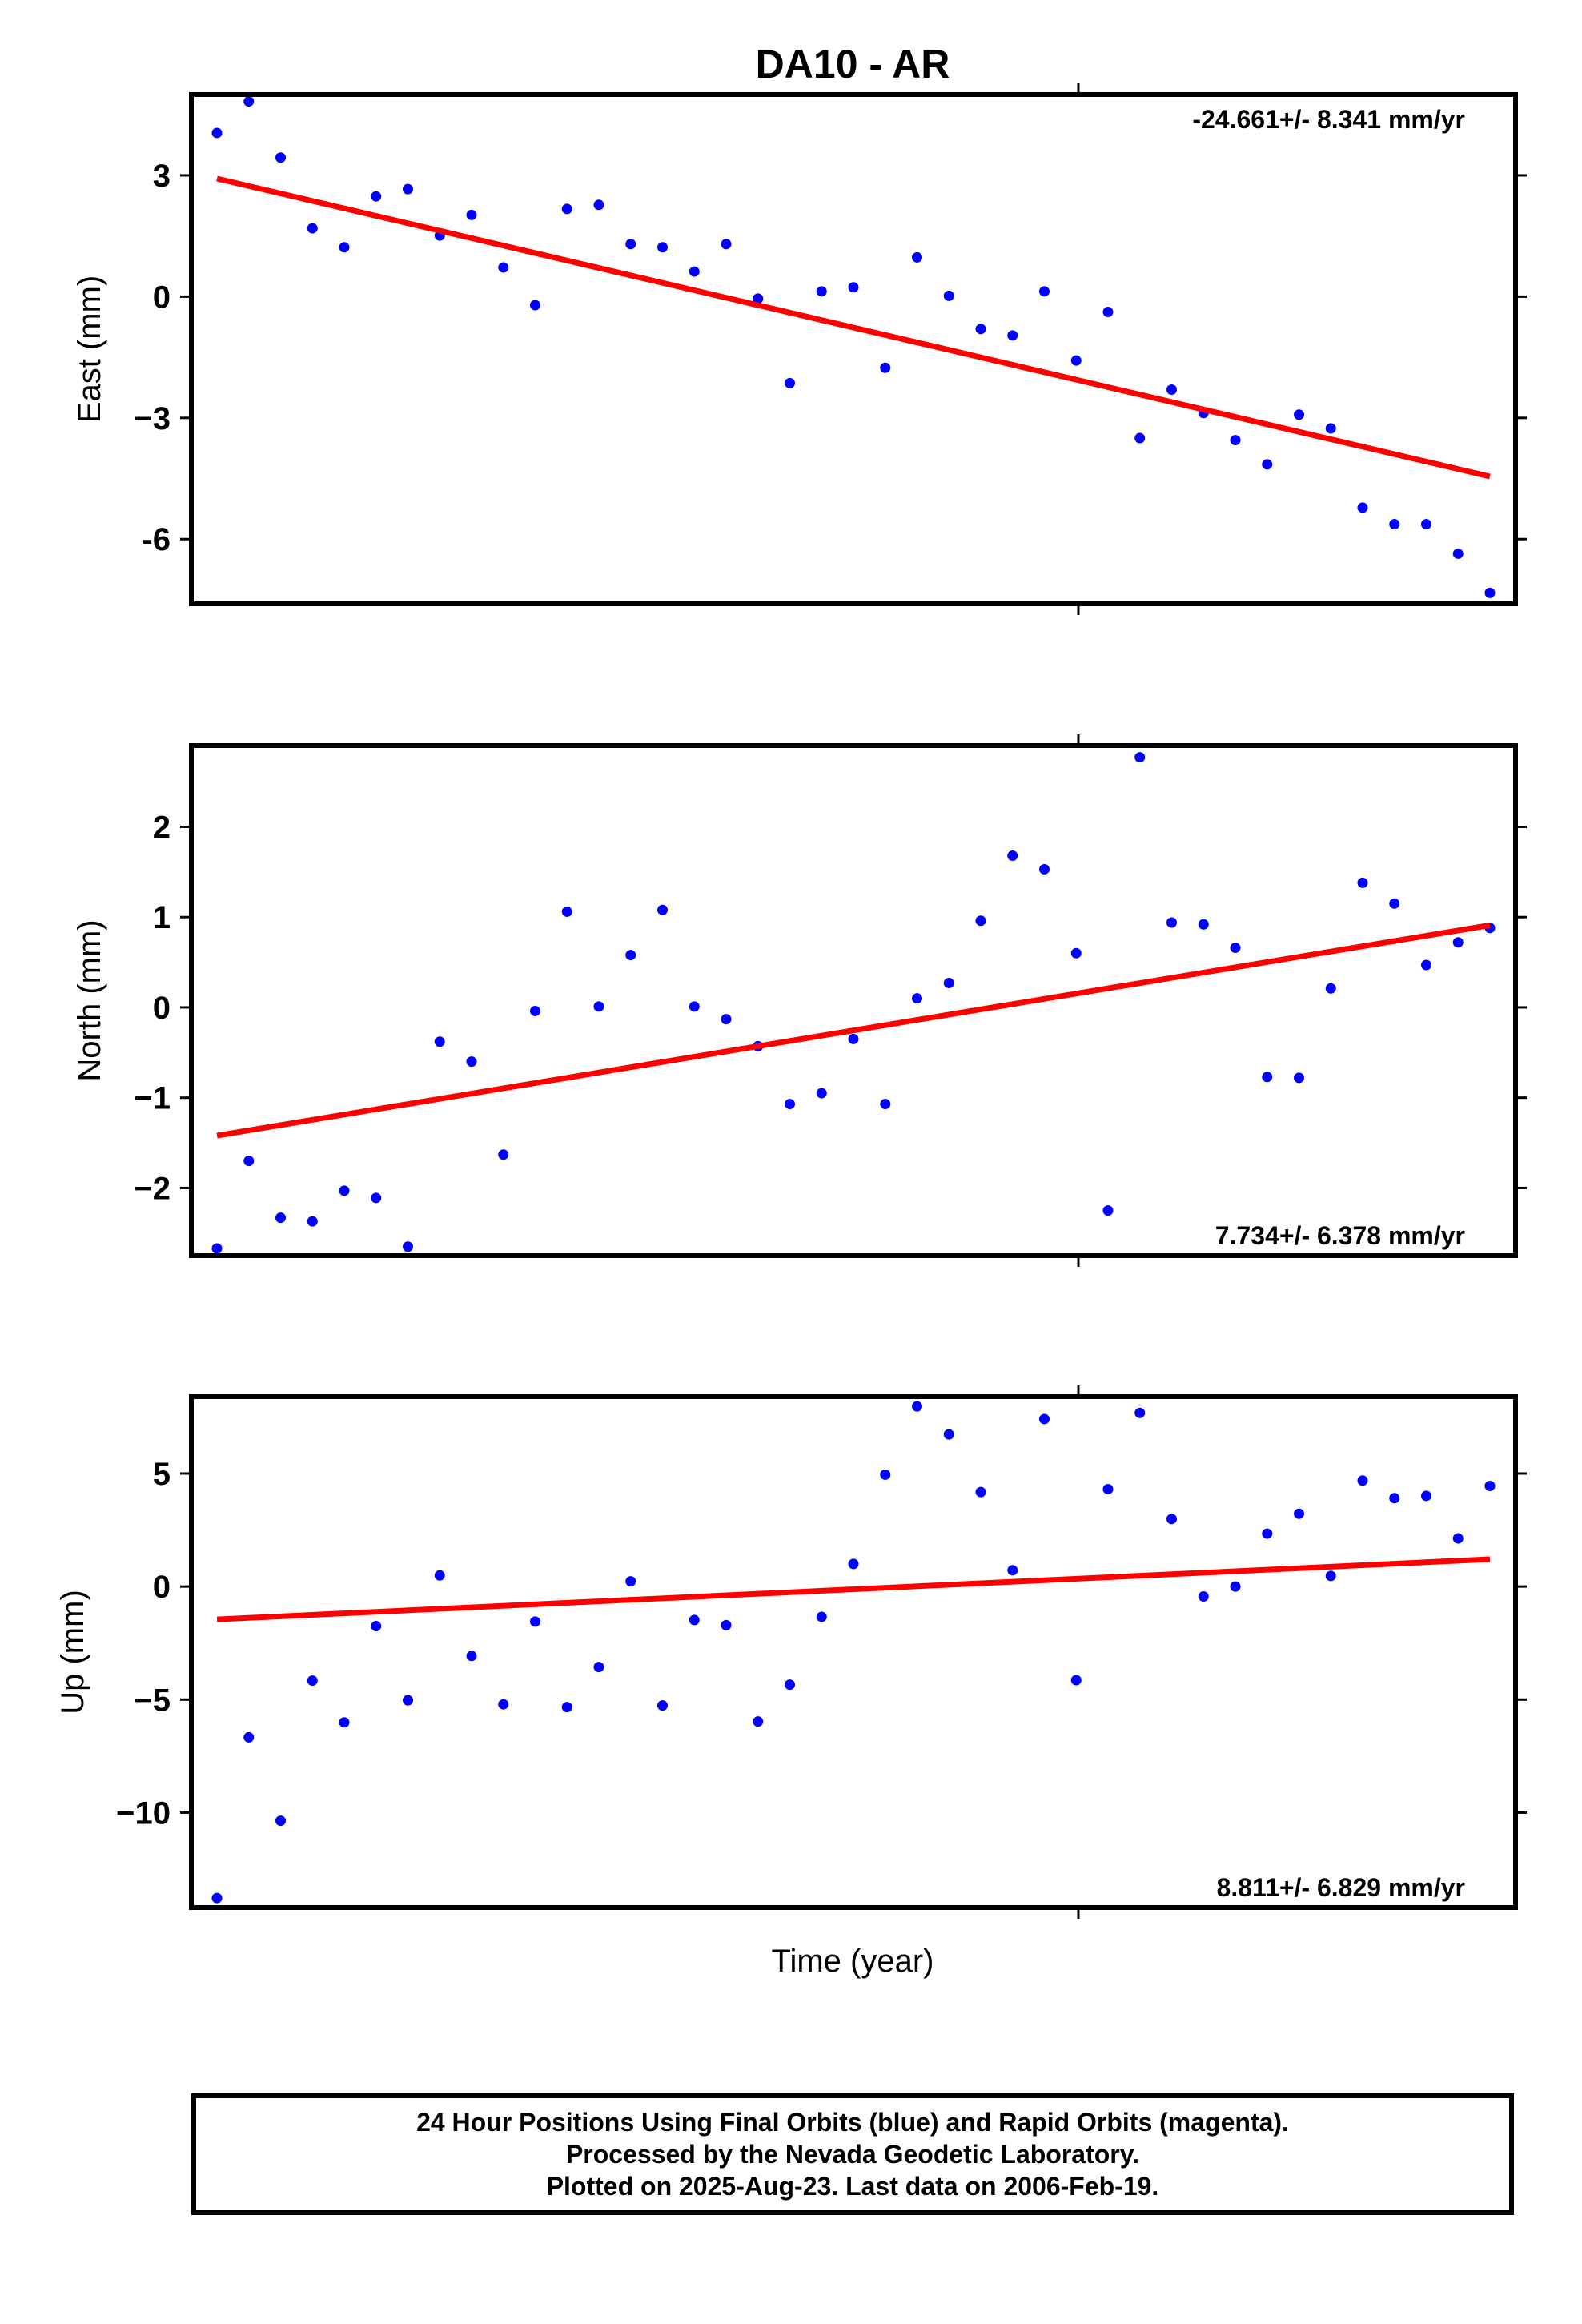 Image resolution: width=1582 pixels, height=2324 pixels. I want to click on up-ytick-label: 5, so click(162, 1474).